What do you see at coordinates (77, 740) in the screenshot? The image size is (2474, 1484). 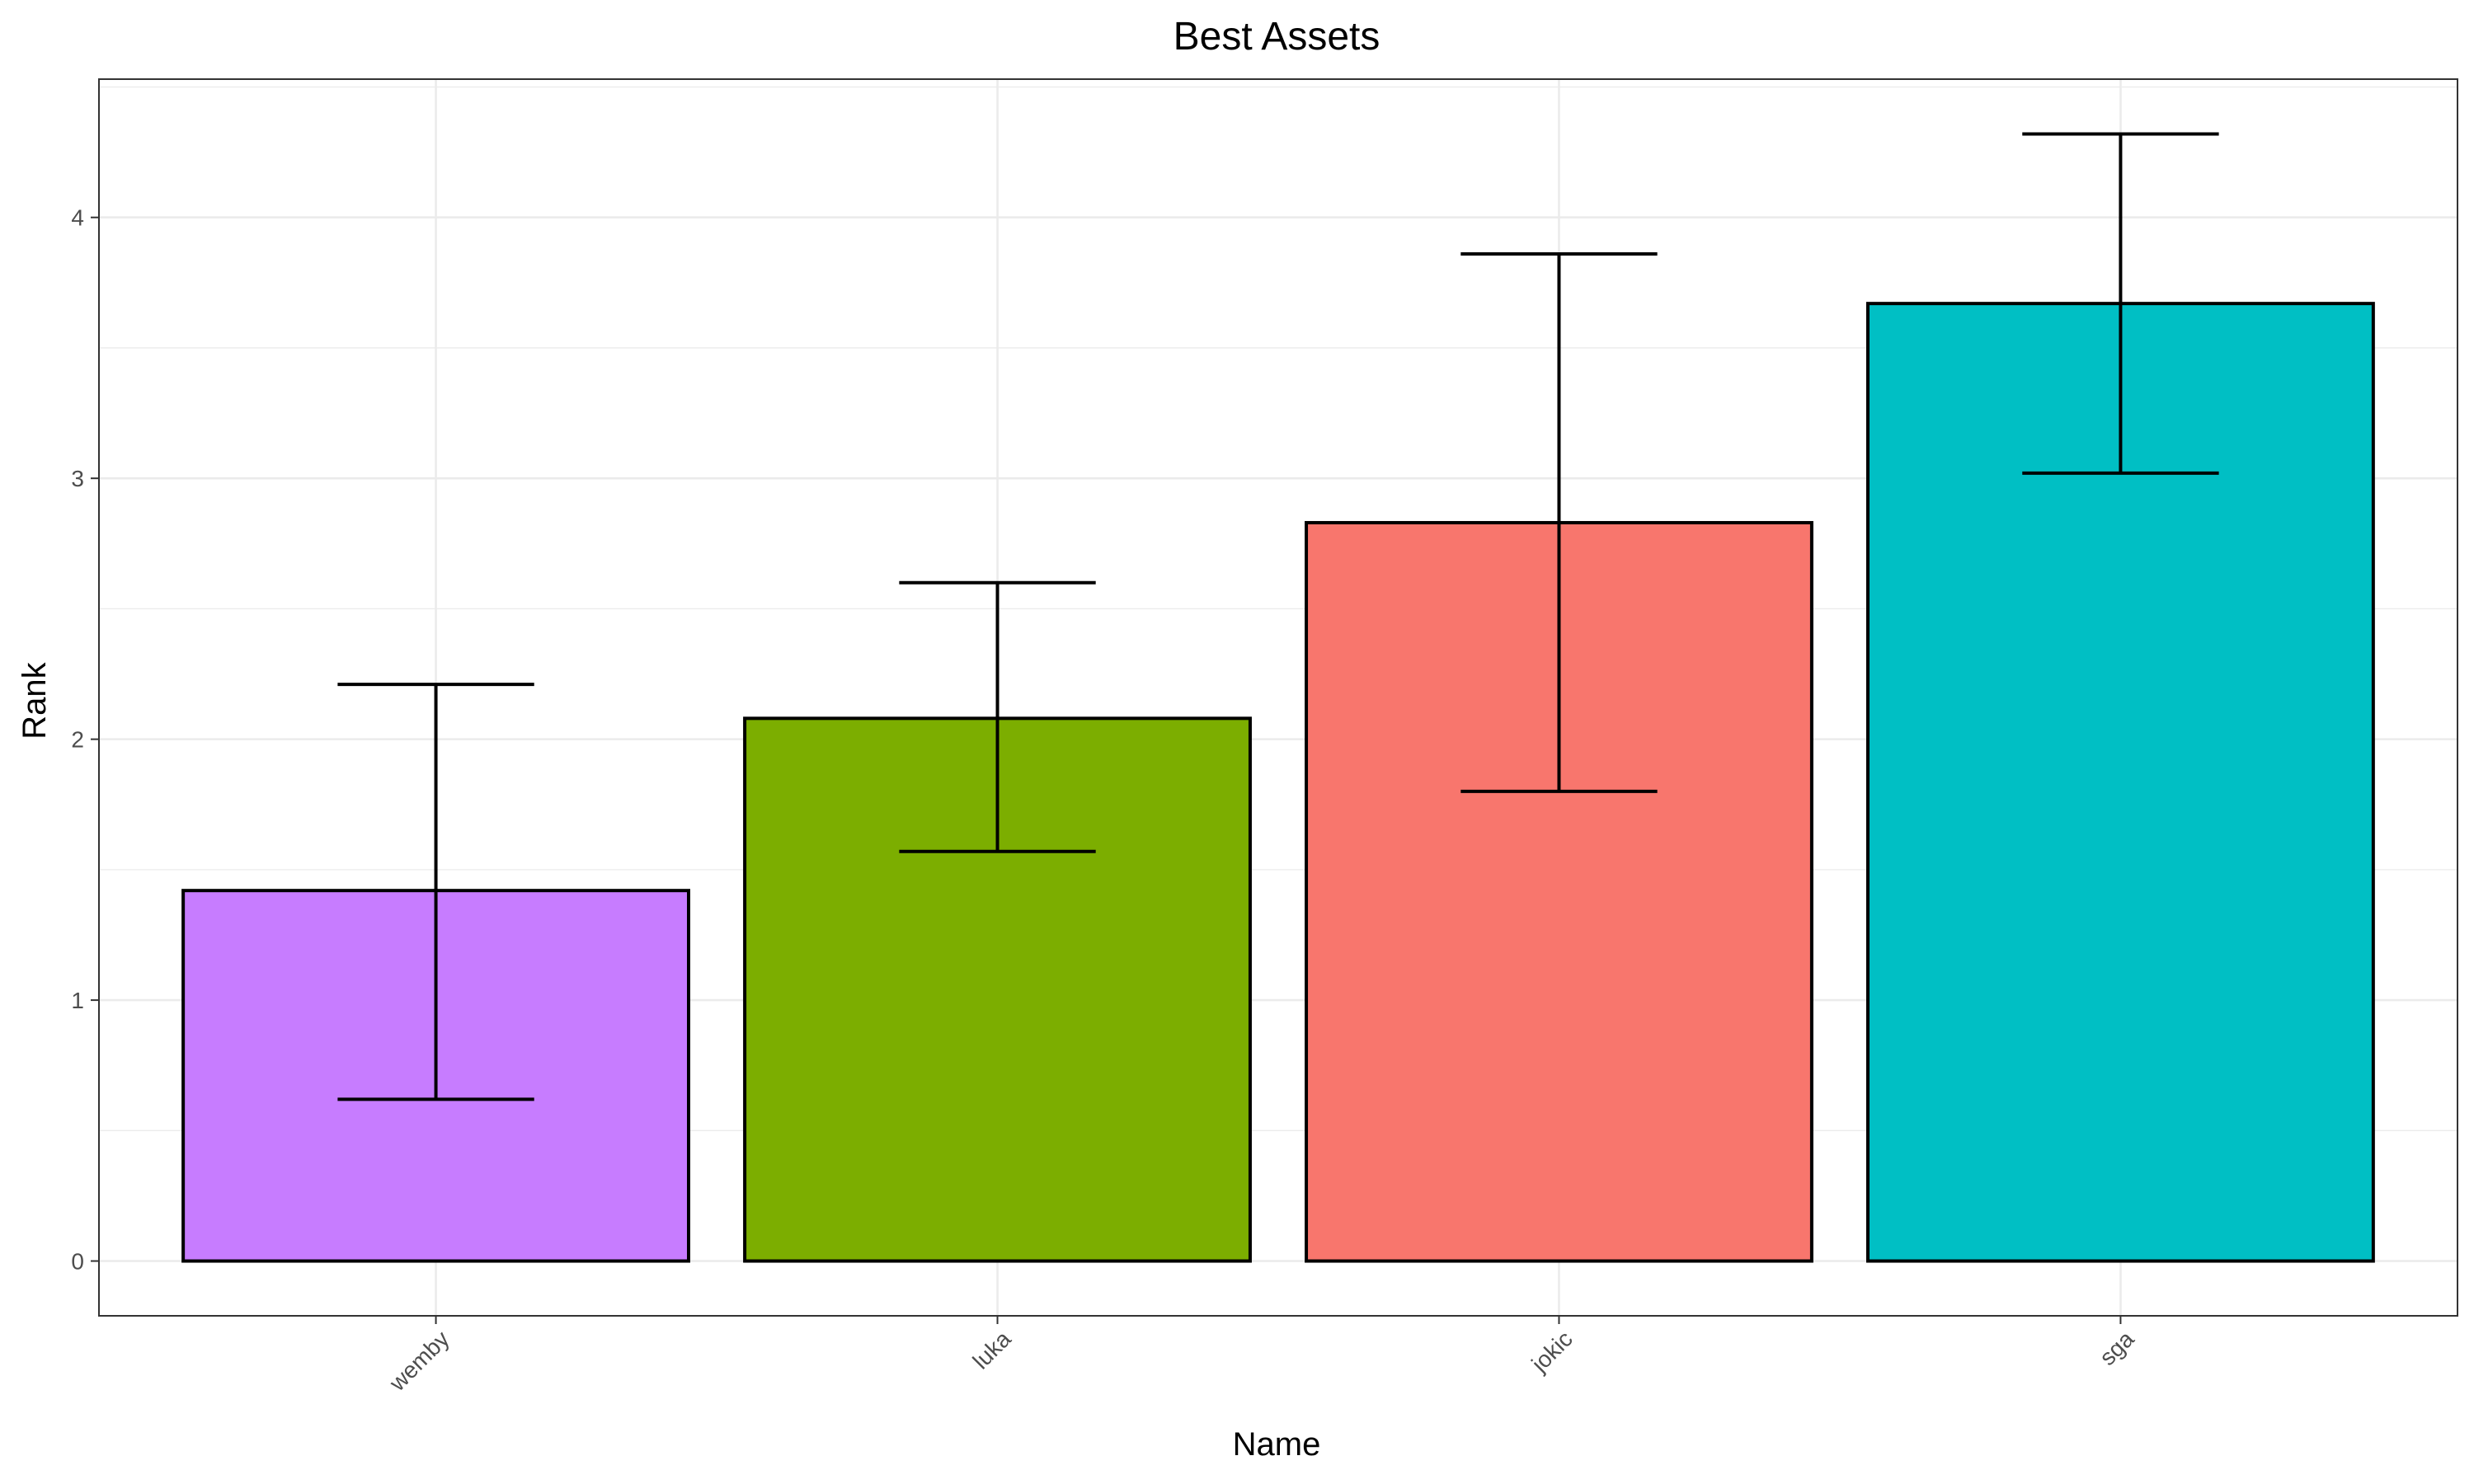 I see `y-tick-label: 2` at bounding box center [77, 740].